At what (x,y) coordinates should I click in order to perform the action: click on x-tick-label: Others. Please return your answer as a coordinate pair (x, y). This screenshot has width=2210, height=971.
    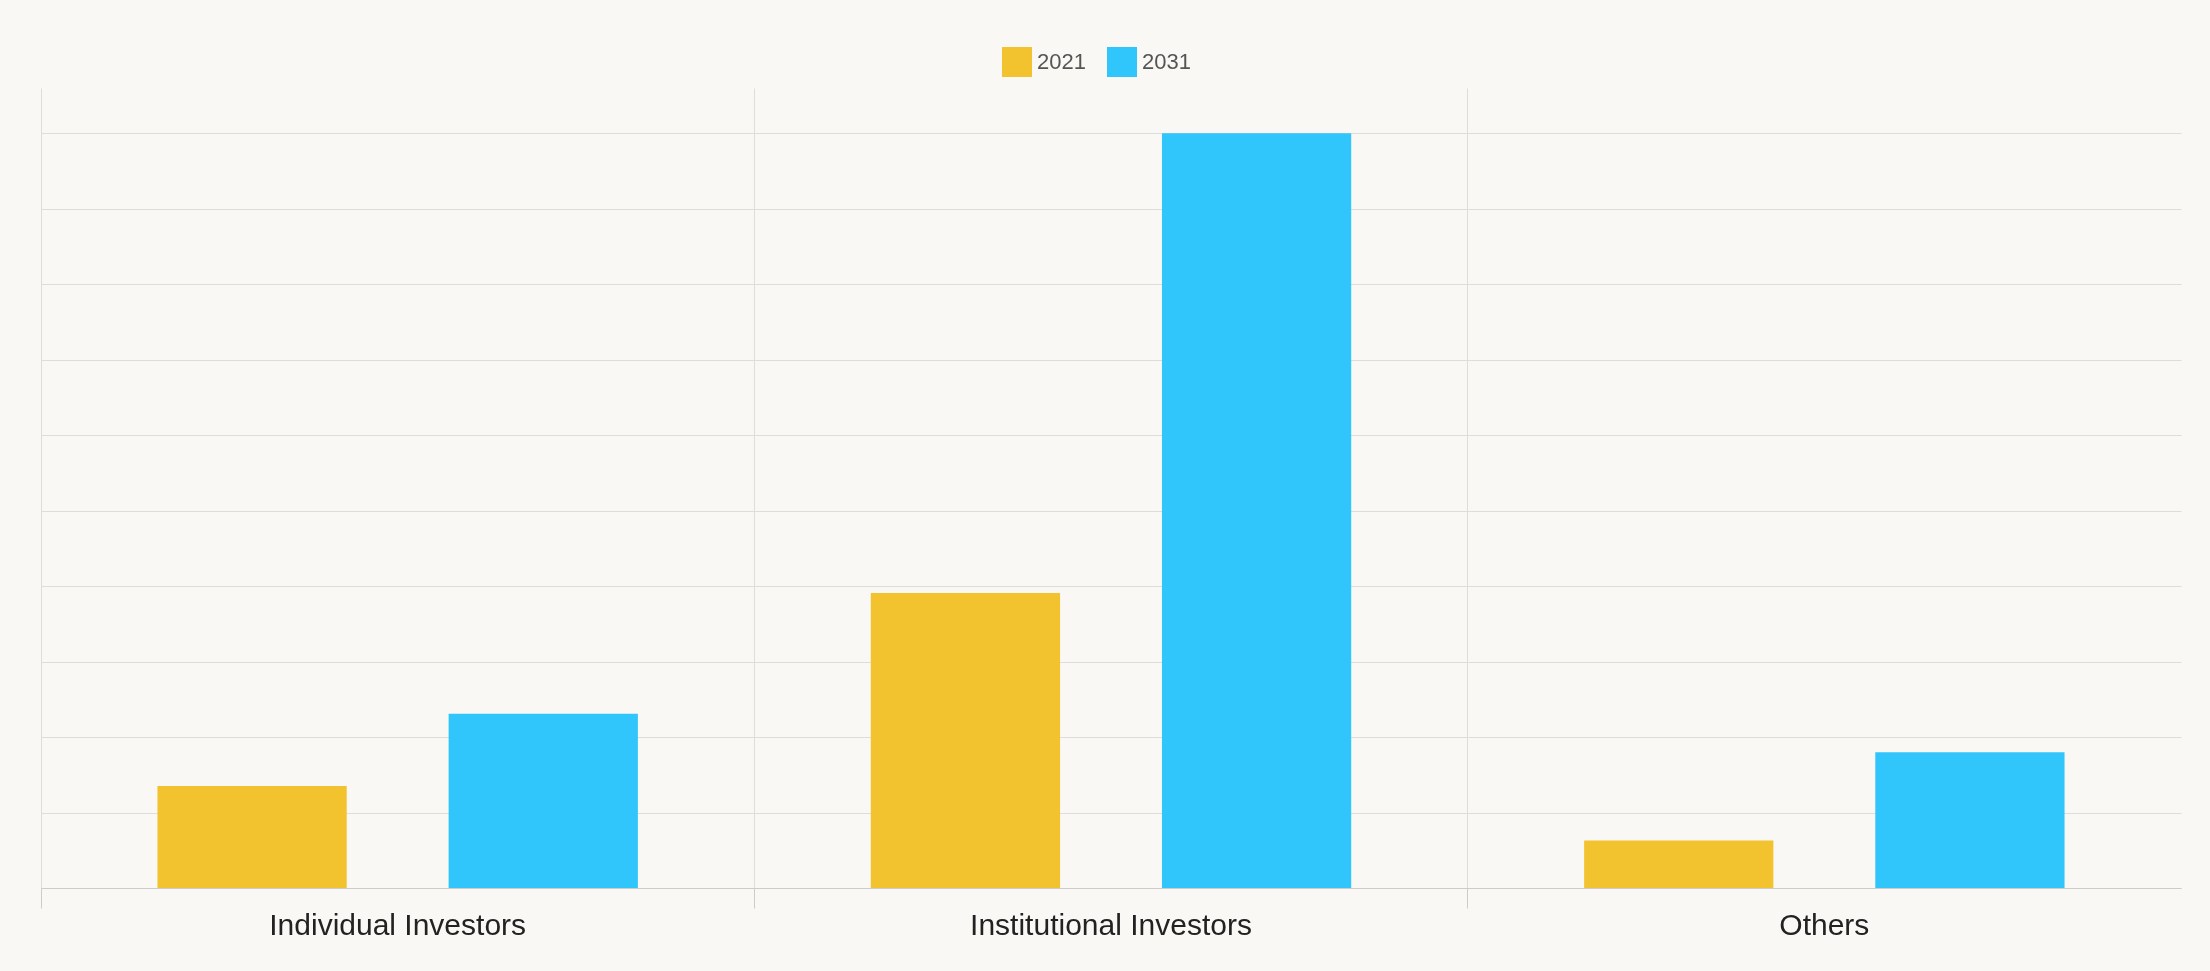
    Looking at the image, I should click on (1824, 924).